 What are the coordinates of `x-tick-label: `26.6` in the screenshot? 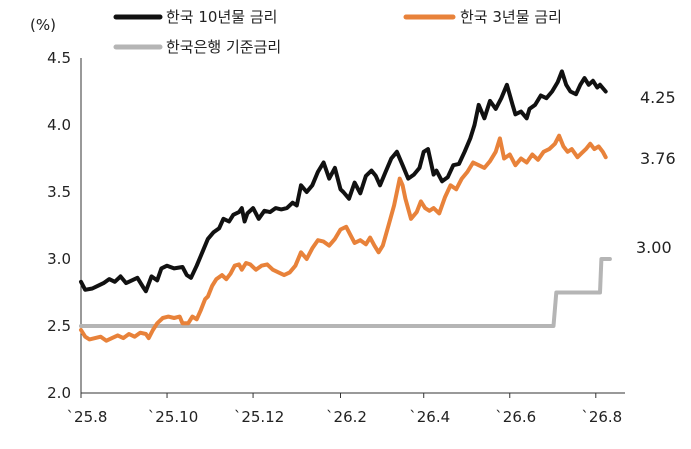 It's located at (515, 417).